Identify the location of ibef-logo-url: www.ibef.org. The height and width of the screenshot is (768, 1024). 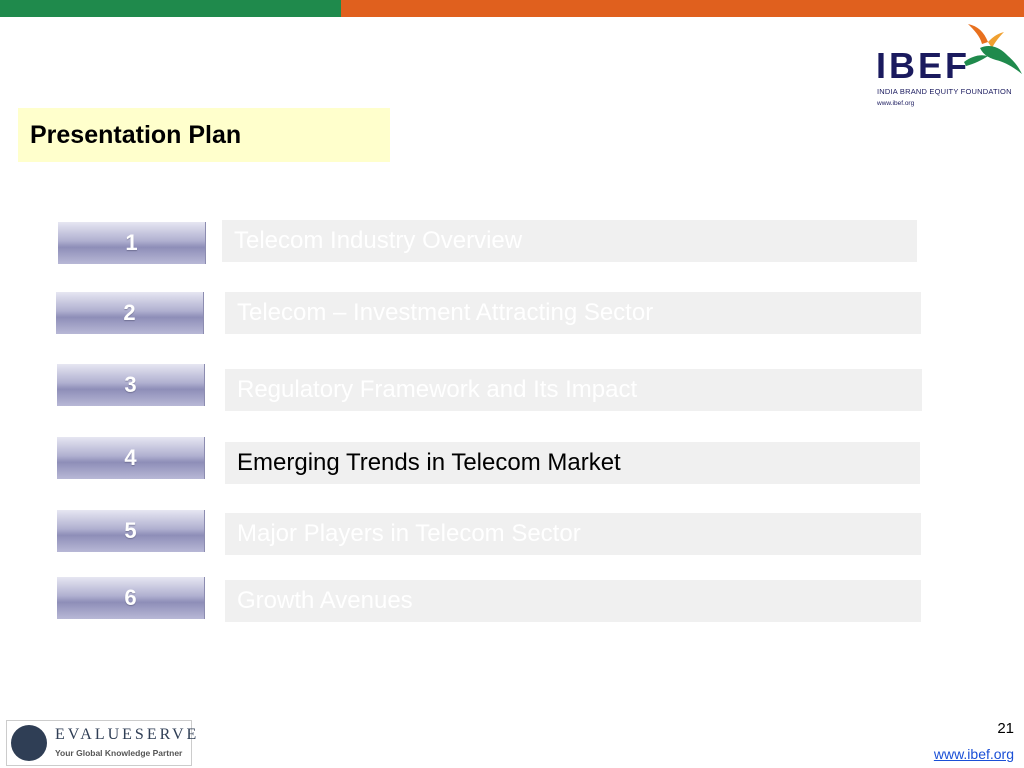
(896, 103).